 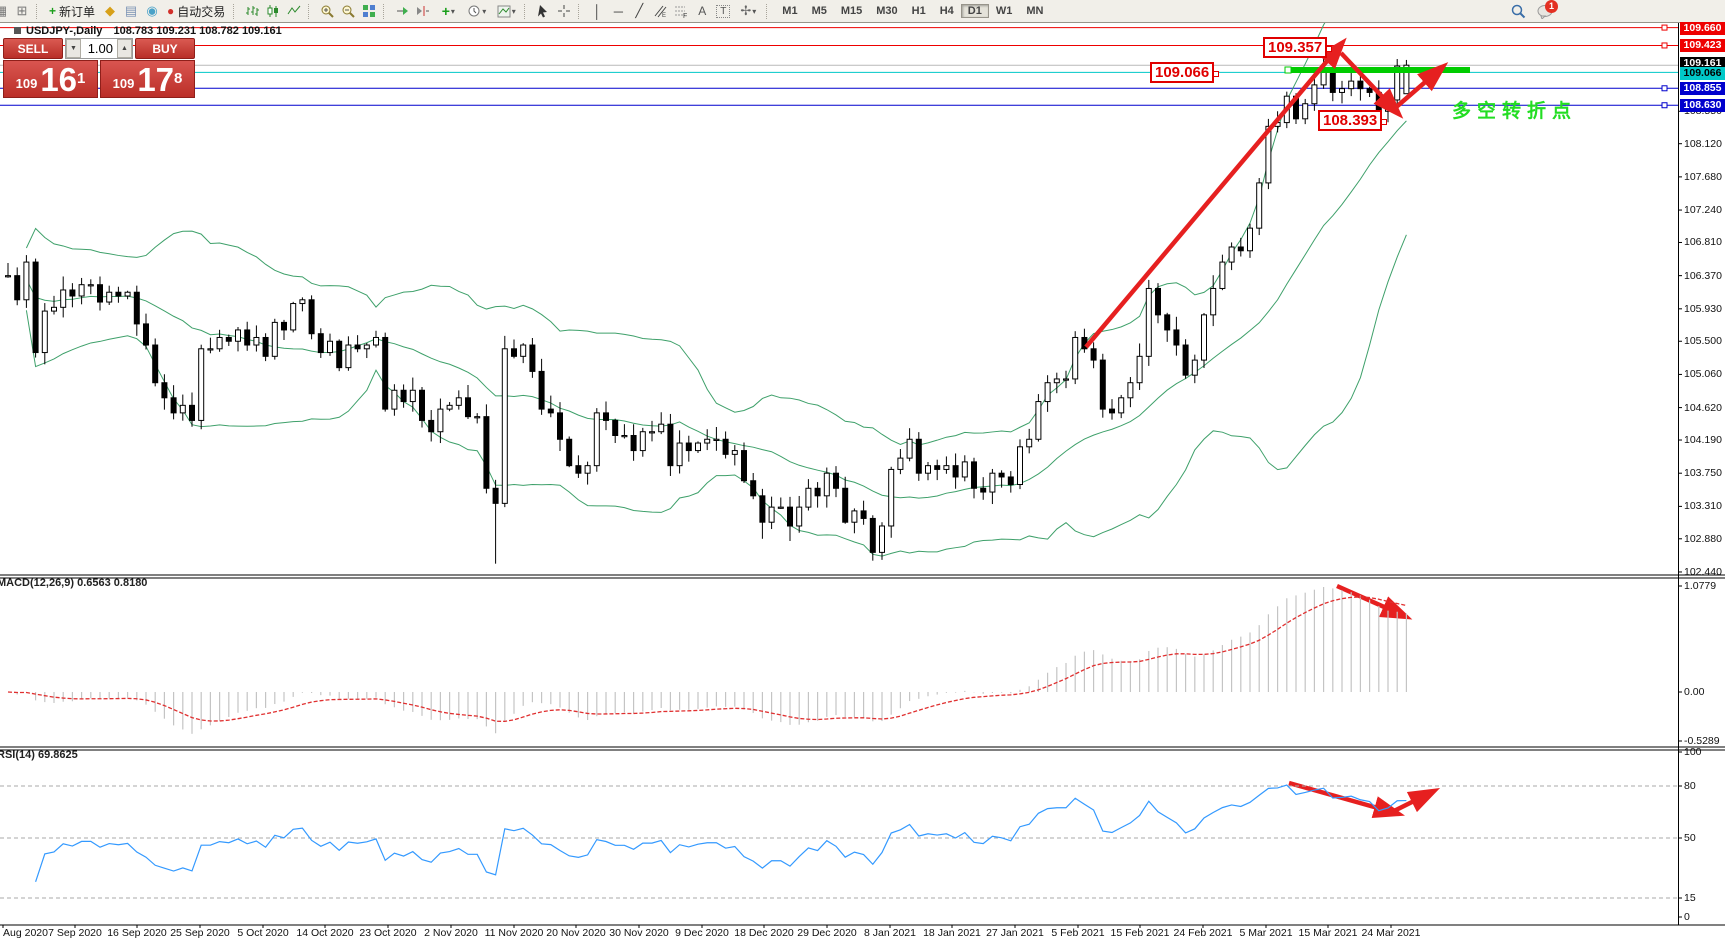 I want to click on sell-price-tile: 109 16 1, so click(x=50, y=79).